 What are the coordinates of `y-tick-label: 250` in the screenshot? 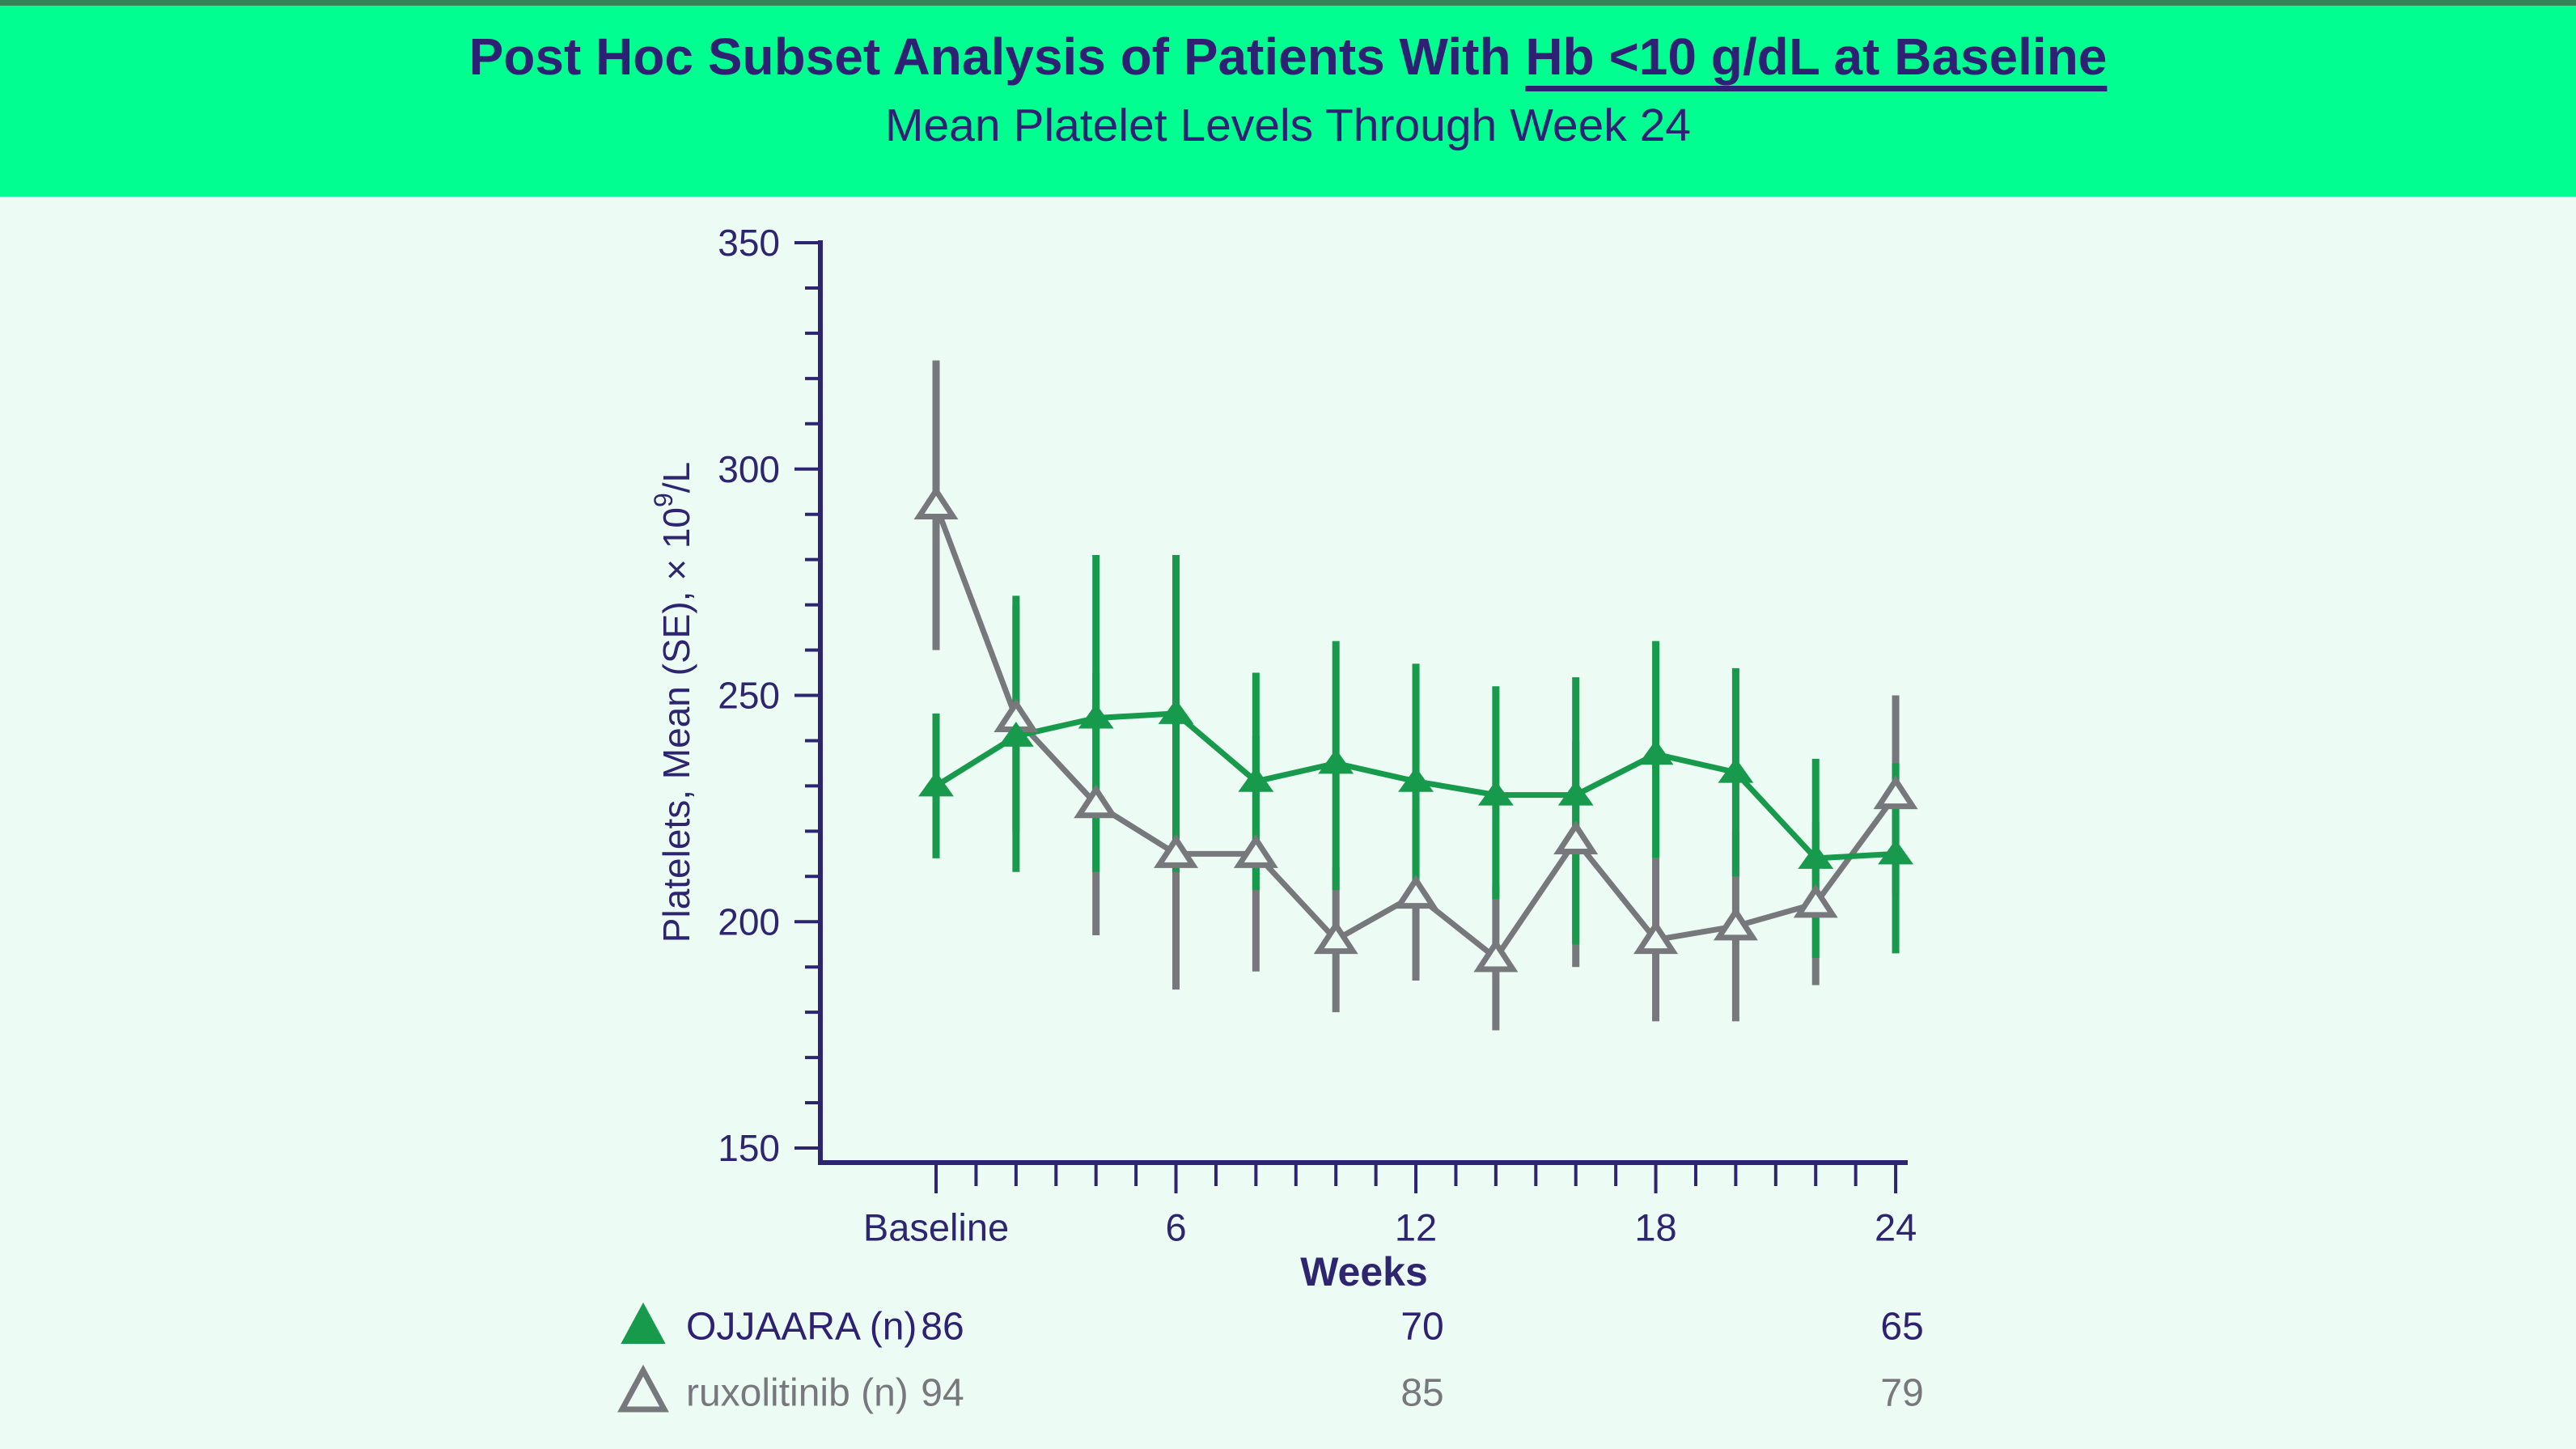 It's located at (749, 696).